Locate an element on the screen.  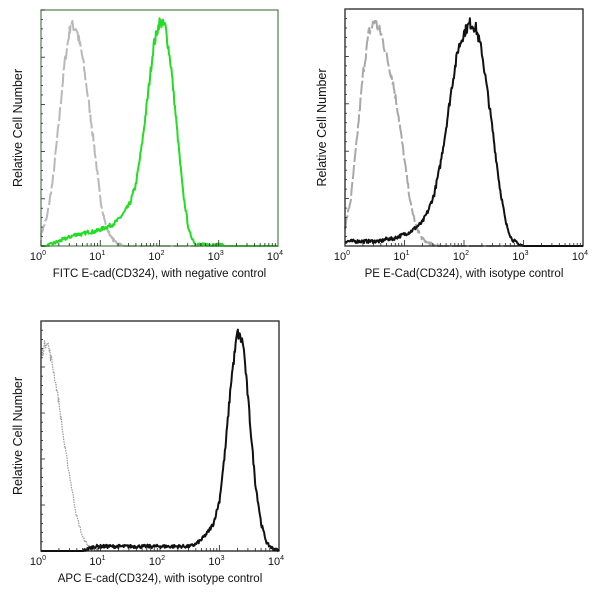
series-line-negative-control is located at coordinates (159, 133).